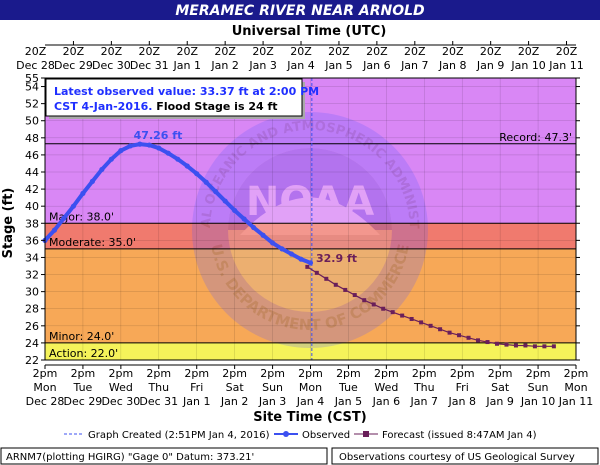 This screenshot has width=600, height=465. Describe the element at coordinates (286, 434) in the screenshot. I see `legend-observed-marker` at that location.